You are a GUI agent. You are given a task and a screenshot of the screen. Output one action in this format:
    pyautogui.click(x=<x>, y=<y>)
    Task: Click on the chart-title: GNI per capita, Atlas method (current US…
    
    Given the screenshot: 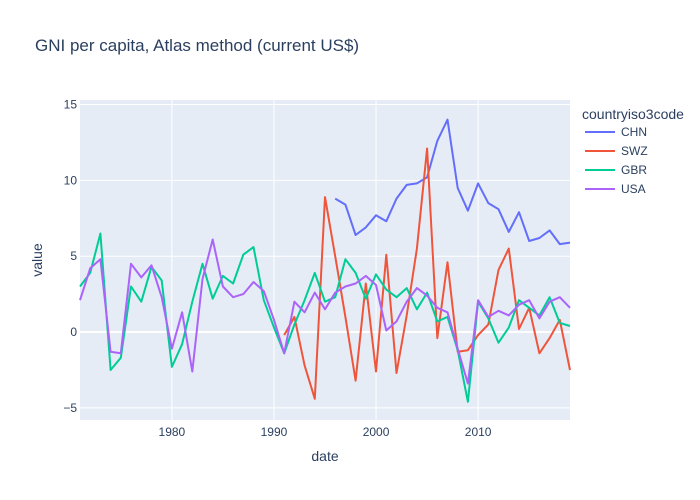 What is the action you would take?
    pyautogui.click(x=197, y=45)
    